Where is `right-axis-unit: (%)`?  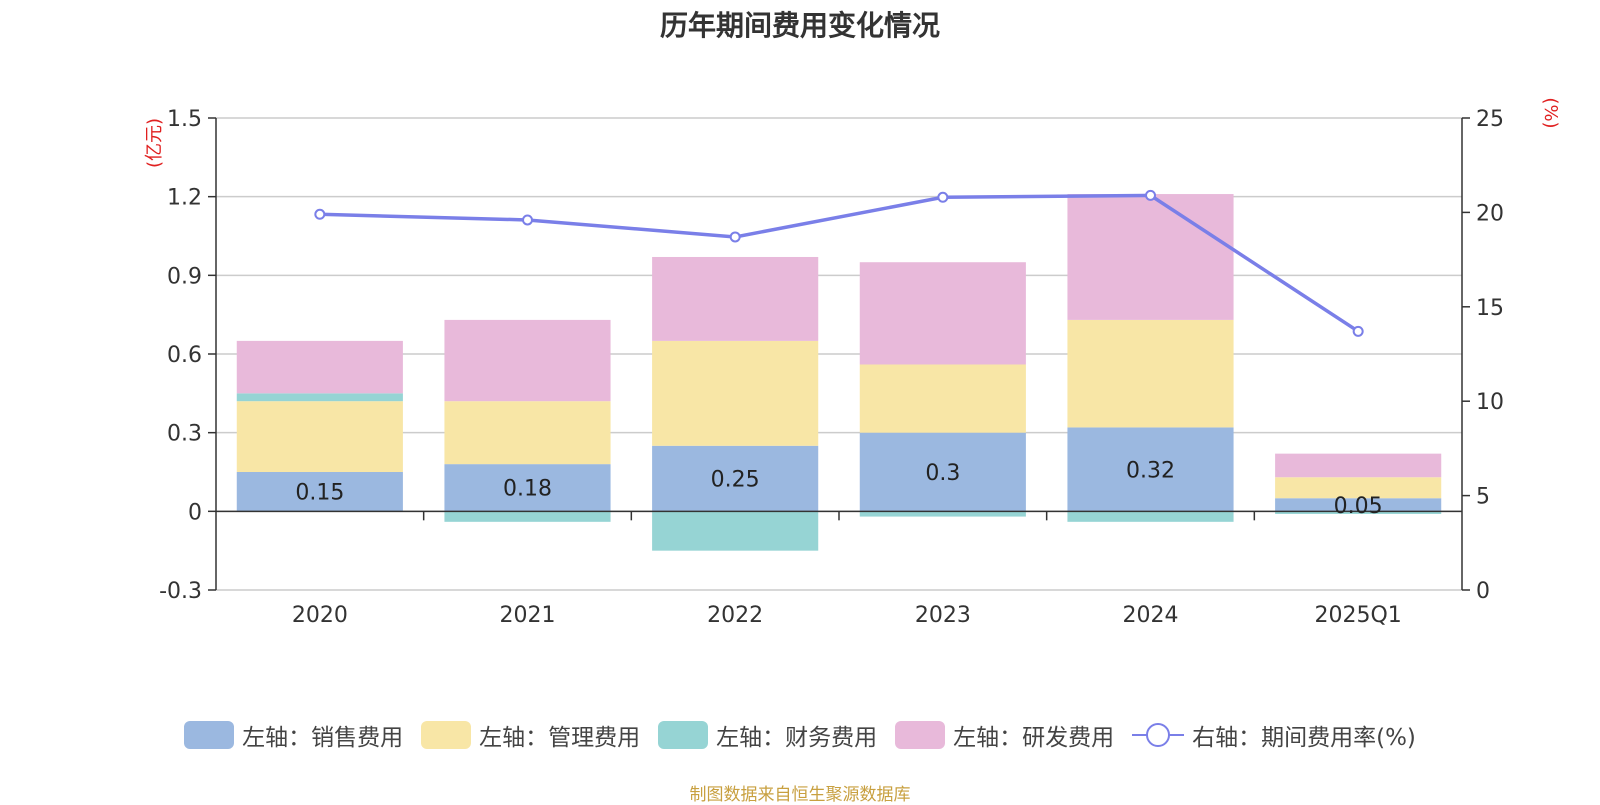
right-axis-unit: (%) is located at coordinates (1550, 112).